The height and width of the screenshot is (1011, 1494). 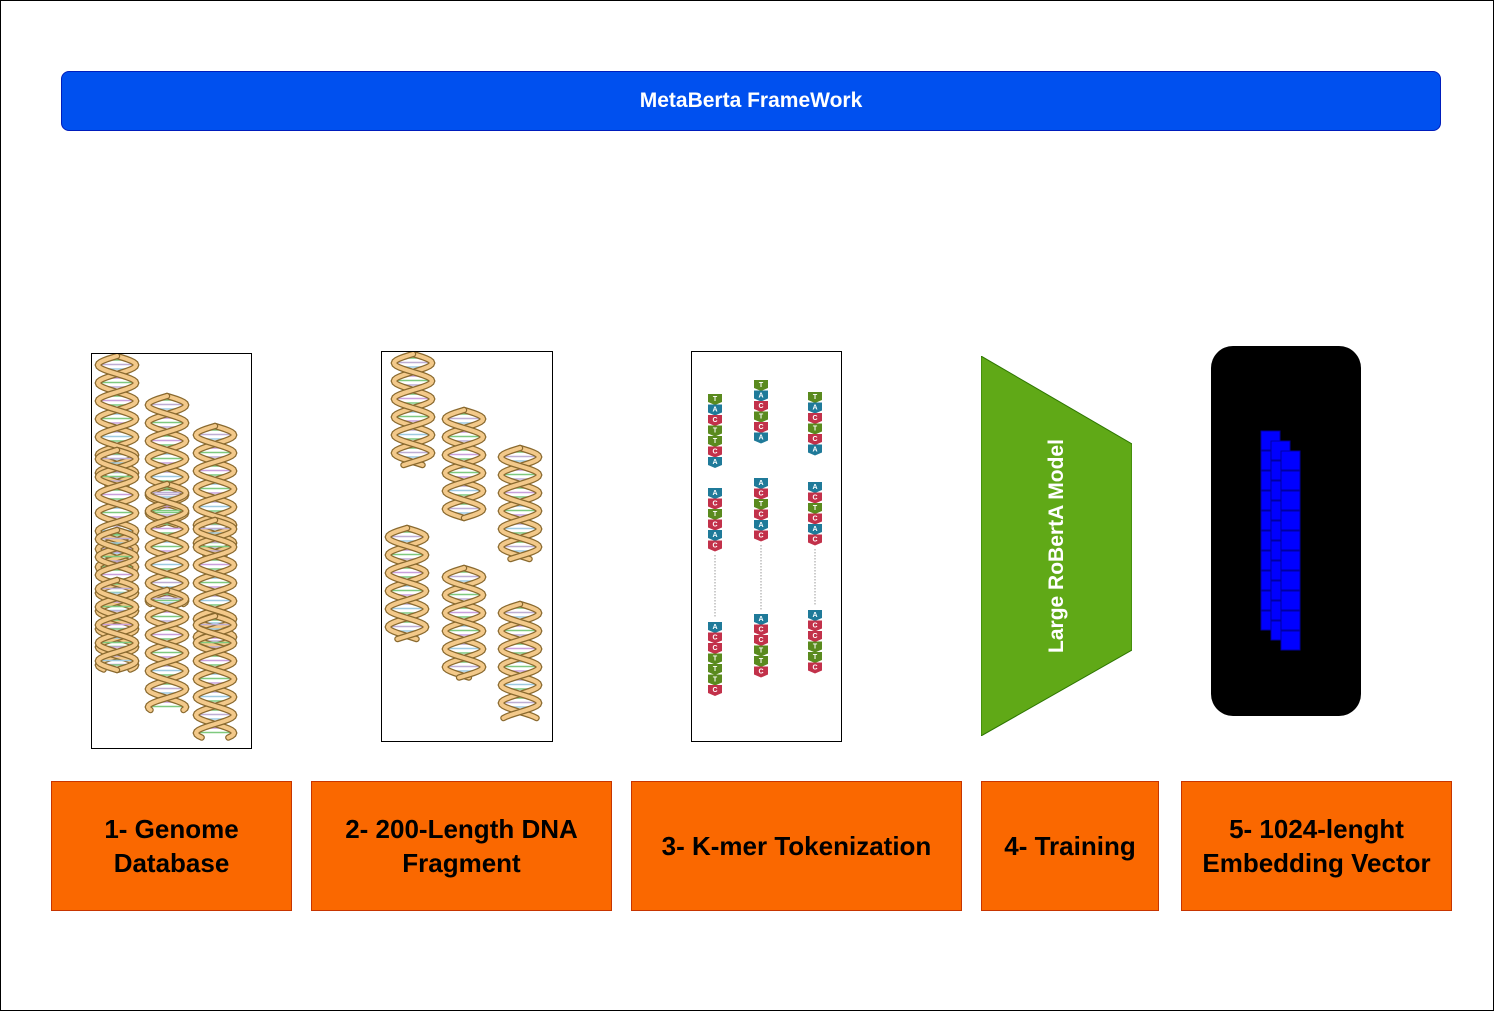 I want to click on genome-database-illustration, so click(x=166, y=547).